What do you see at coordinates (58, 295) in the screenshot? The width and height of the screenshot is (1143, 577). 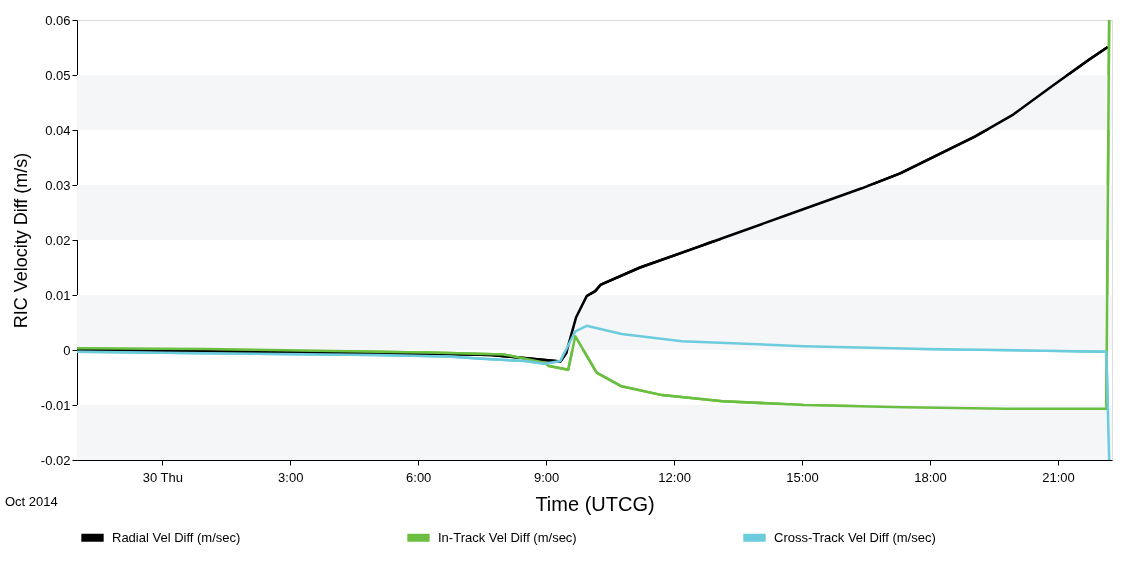 I see `y-tick-label: 0.01` at bounding box center [58, 295].